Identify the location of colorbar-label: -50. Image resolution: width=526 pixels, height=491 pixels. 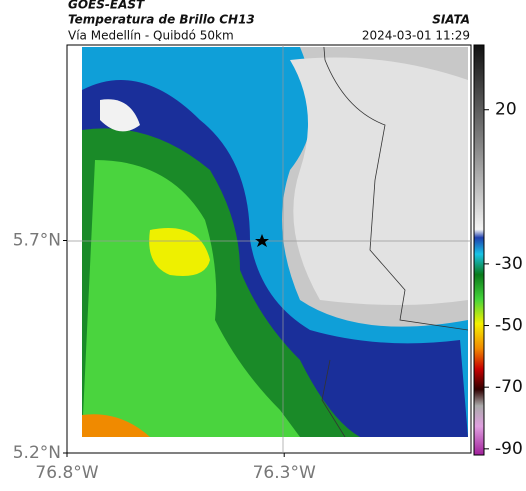
(509, 326).